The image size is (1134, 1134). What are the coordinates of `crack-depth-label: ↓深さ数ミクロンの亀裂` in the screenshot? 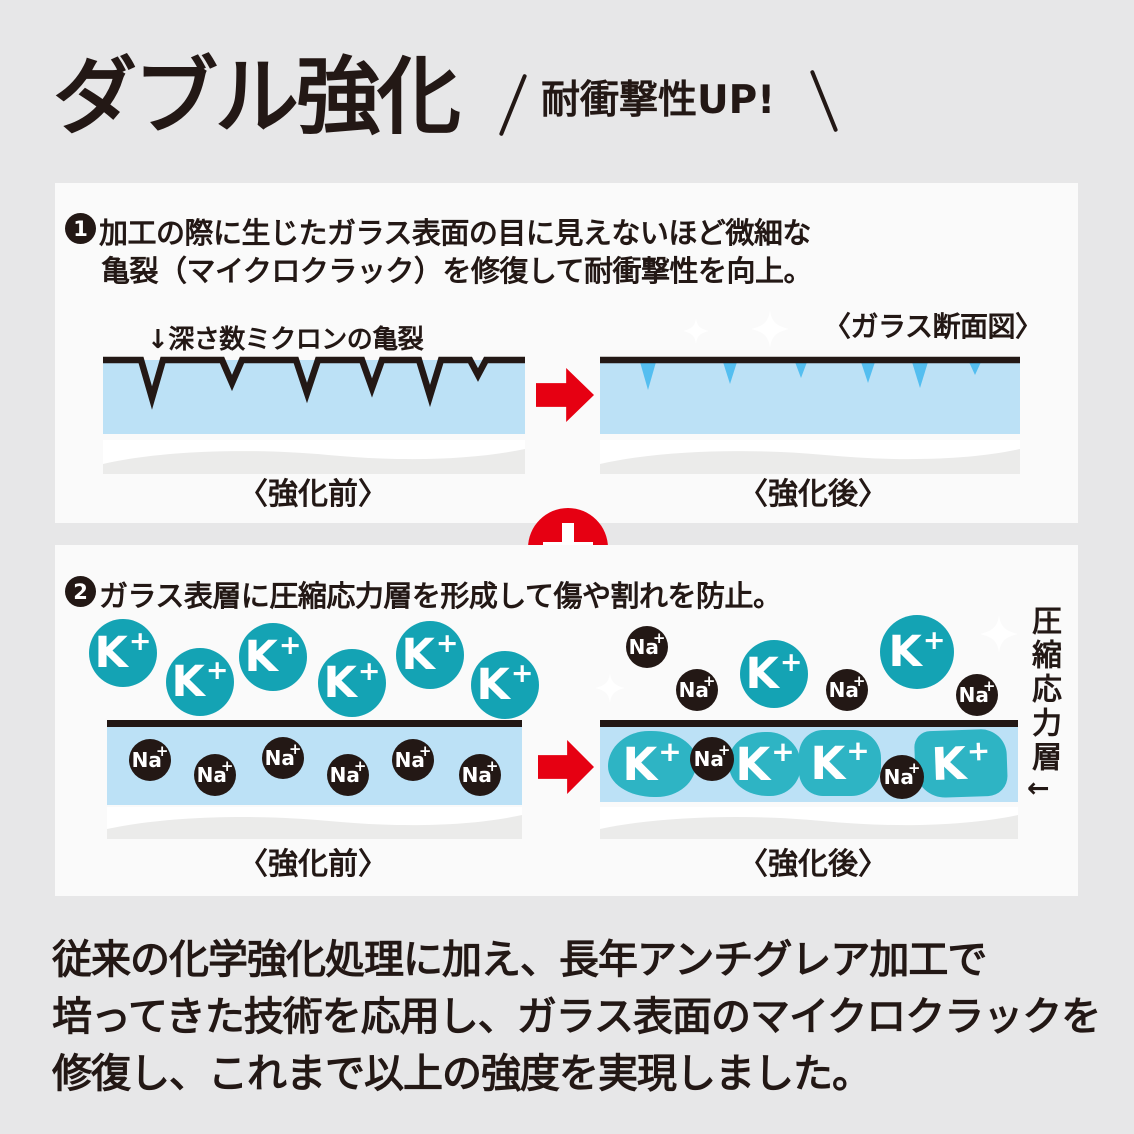 It's located at (285, 340).